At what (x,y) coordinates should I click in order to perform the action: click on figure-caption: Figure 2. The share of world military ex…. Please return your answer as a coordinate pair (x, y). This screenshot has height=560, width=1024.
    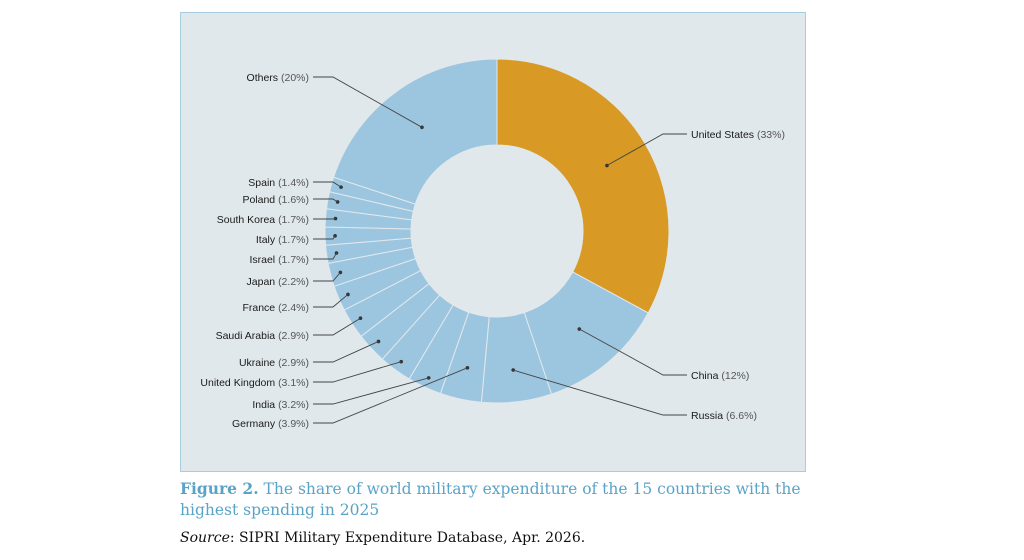
    Looking at the image, I should click on (500, 499).